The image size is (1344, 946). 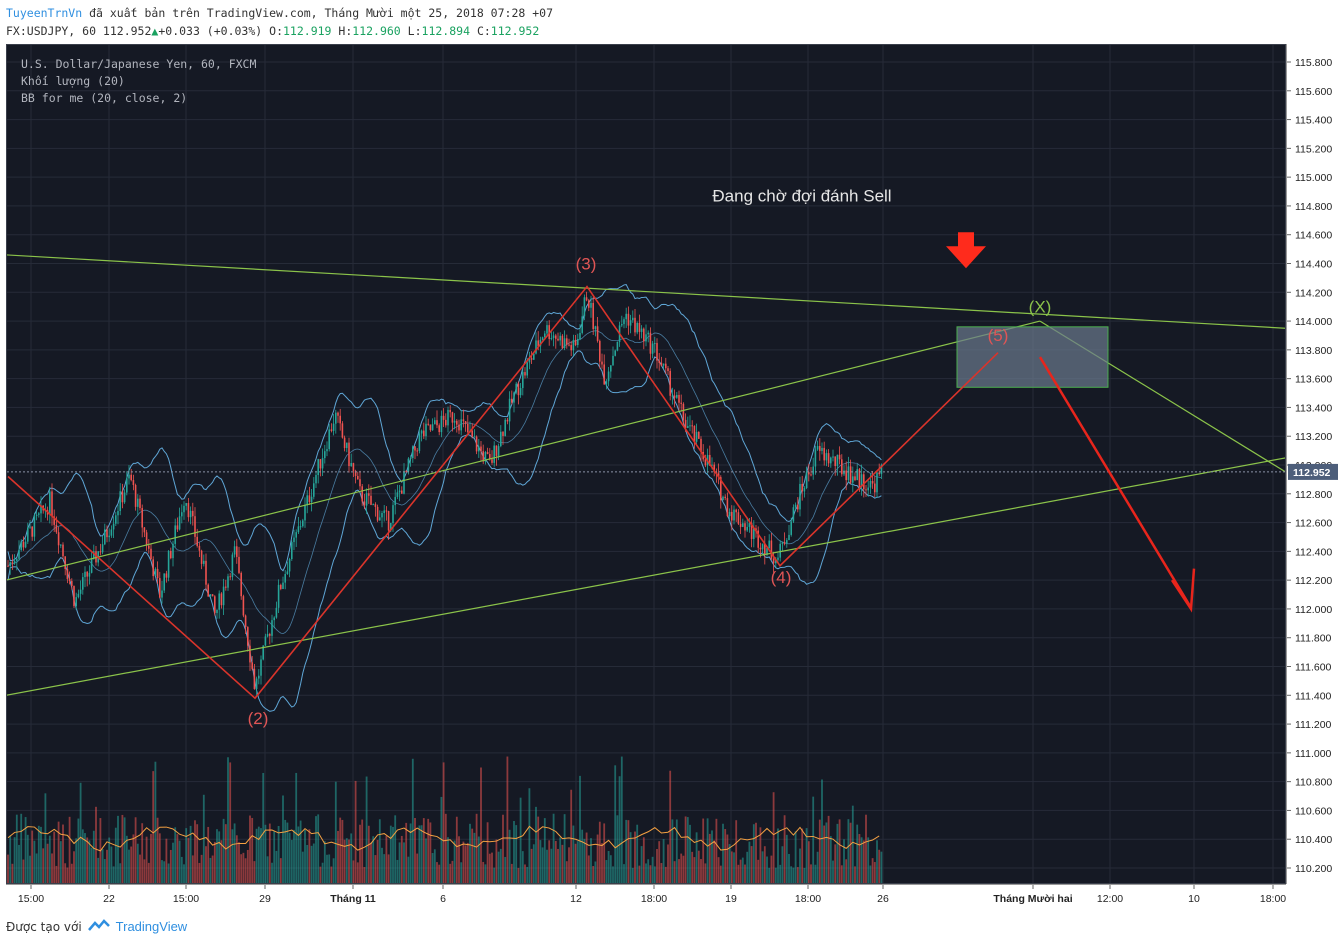 I want to click on tradingview-brand: TradingView, so click(x=151, y=926).